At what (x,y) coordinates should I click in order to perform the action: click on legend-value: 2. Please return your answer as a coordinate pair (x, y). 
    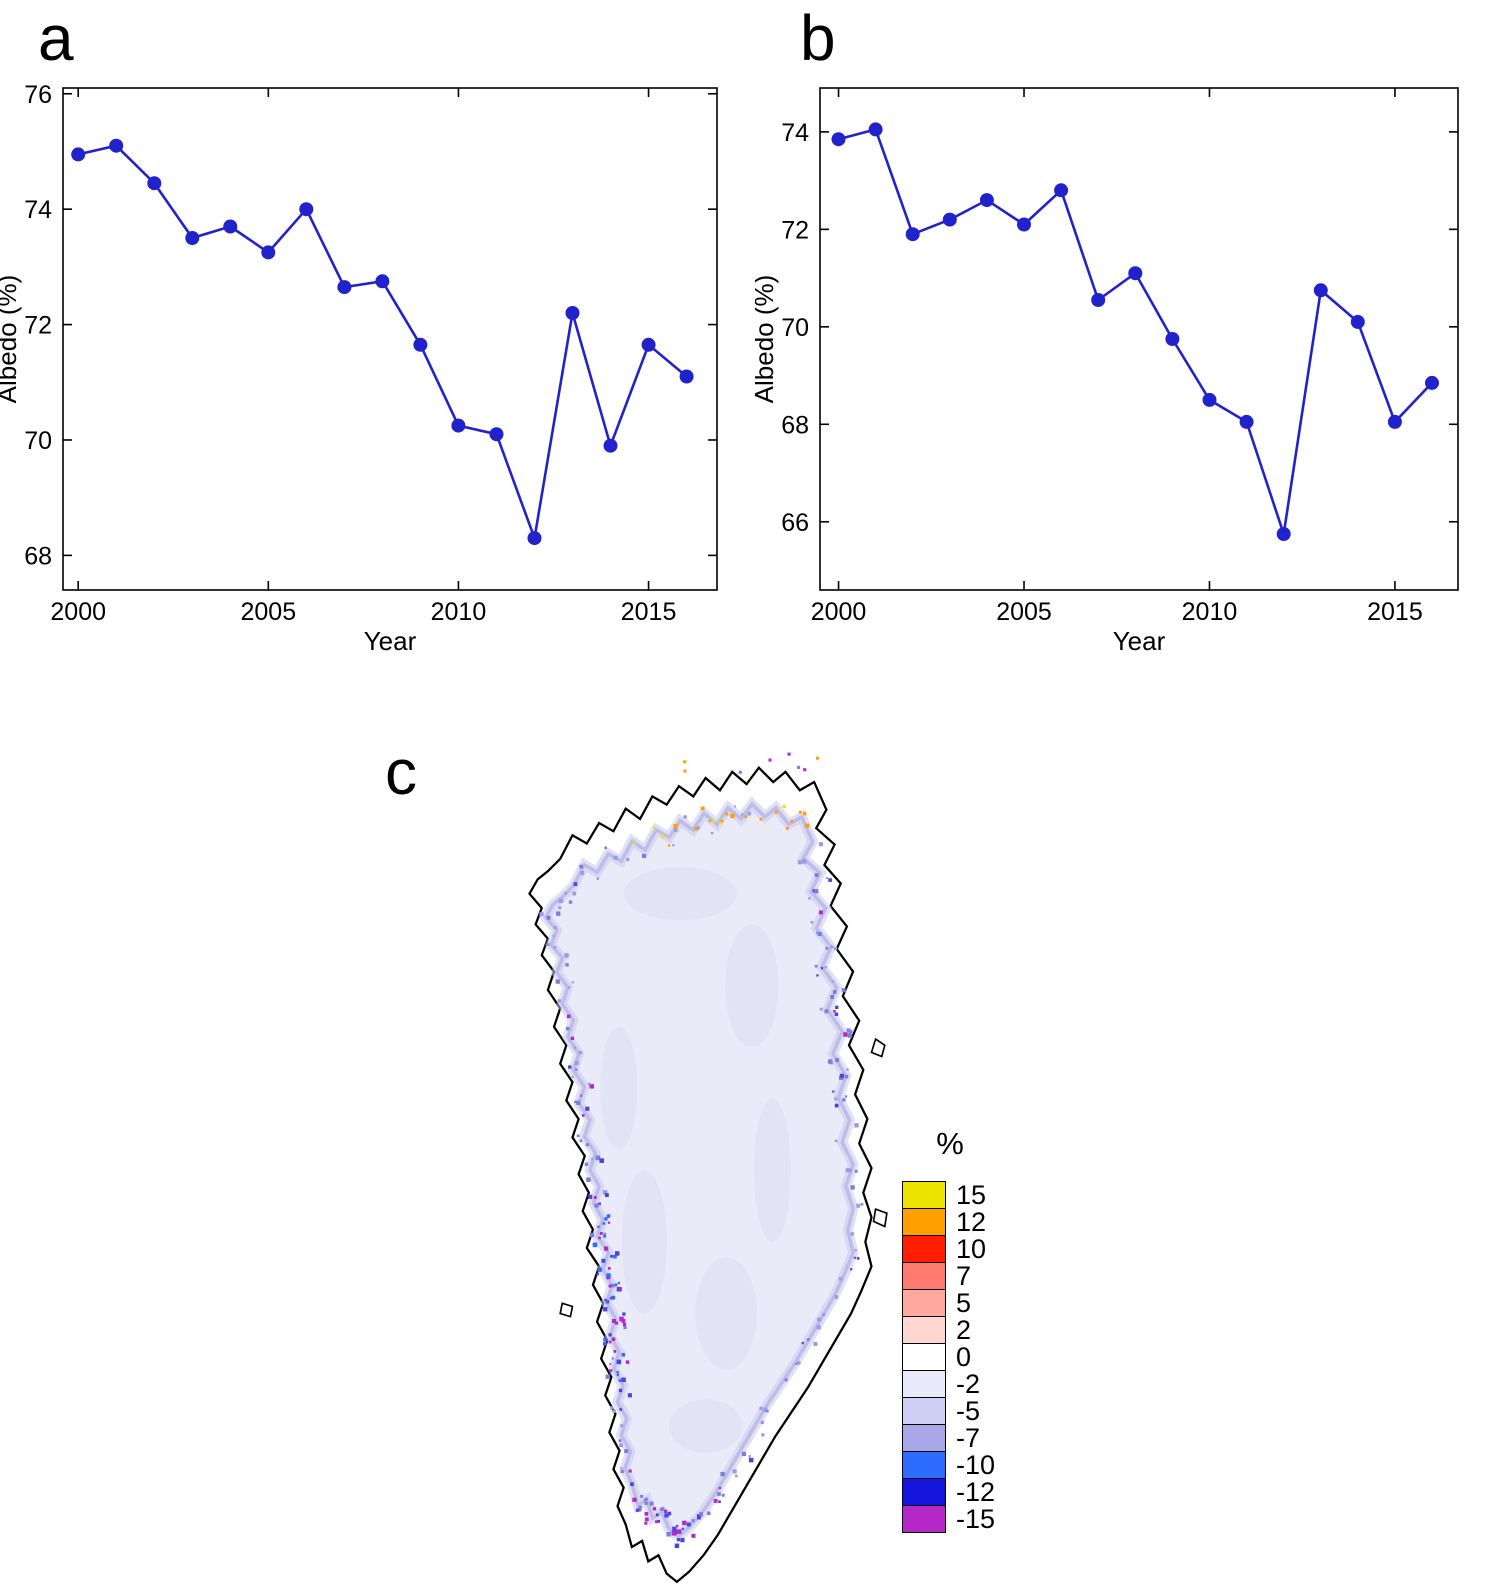
    Looking at the image, I should click on (964, 1329).